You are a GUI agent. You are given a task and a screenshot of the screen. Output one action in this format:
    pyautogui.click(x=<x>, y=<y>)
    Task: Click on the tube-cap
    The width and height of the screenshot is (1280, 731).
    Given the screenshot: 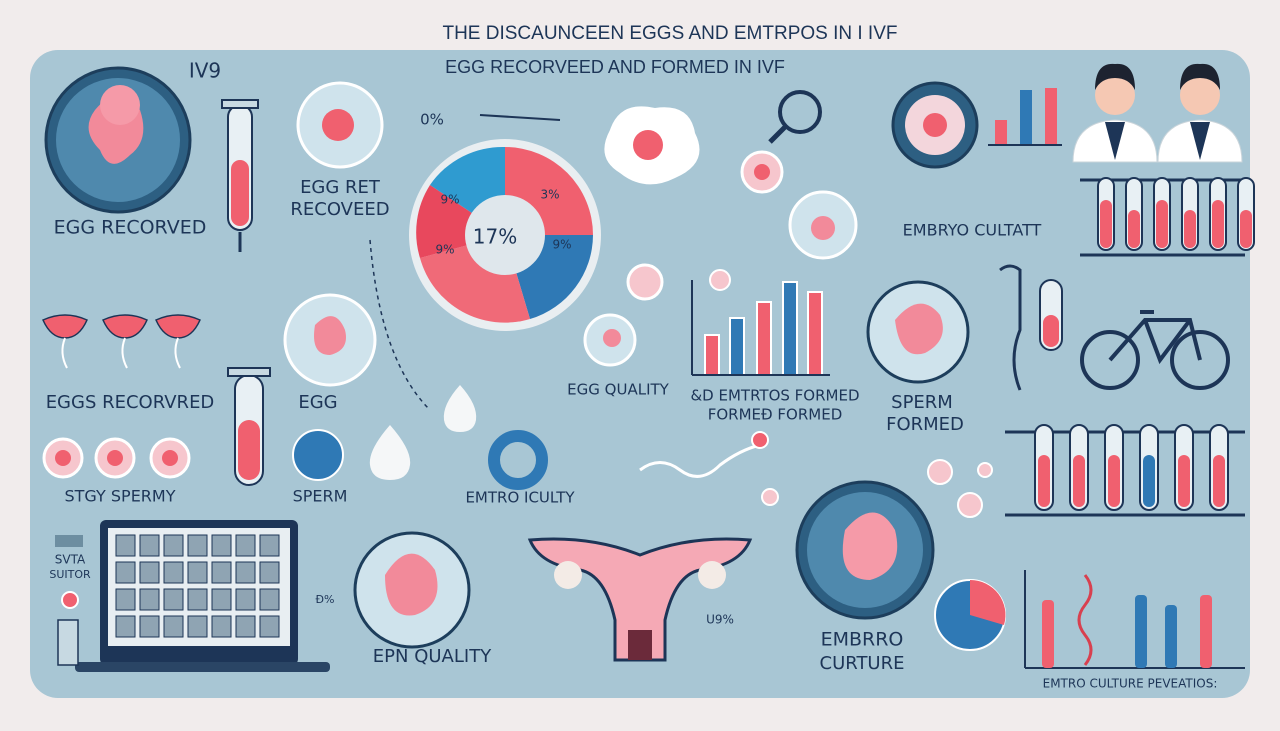 What is the action you would take?
    pyautogui.click(x=240, y=104)
    